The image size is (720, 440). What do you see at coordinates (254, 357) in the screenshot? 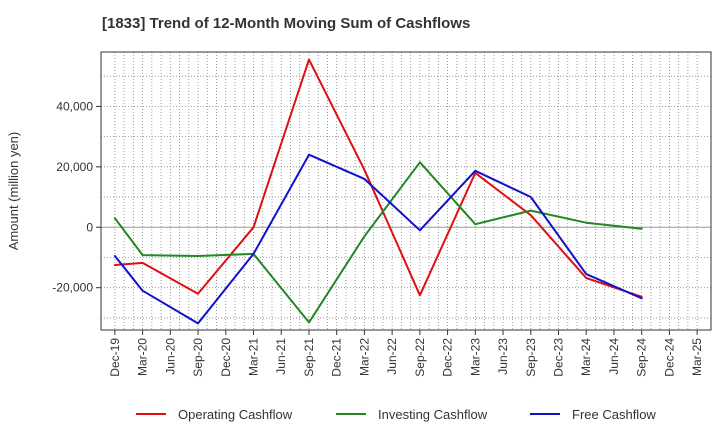
I see `x-tick-label: Mar-21` at bounding box center [254, 357].